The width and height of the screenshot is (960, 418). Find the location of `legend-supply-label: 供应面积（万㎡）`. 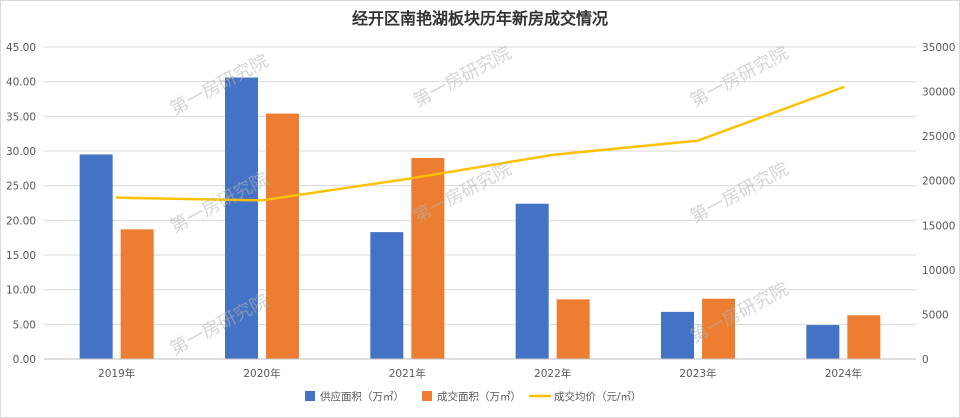

legend-supply-label: 供应面积（万㎡） is located at coordinates (362, 396).